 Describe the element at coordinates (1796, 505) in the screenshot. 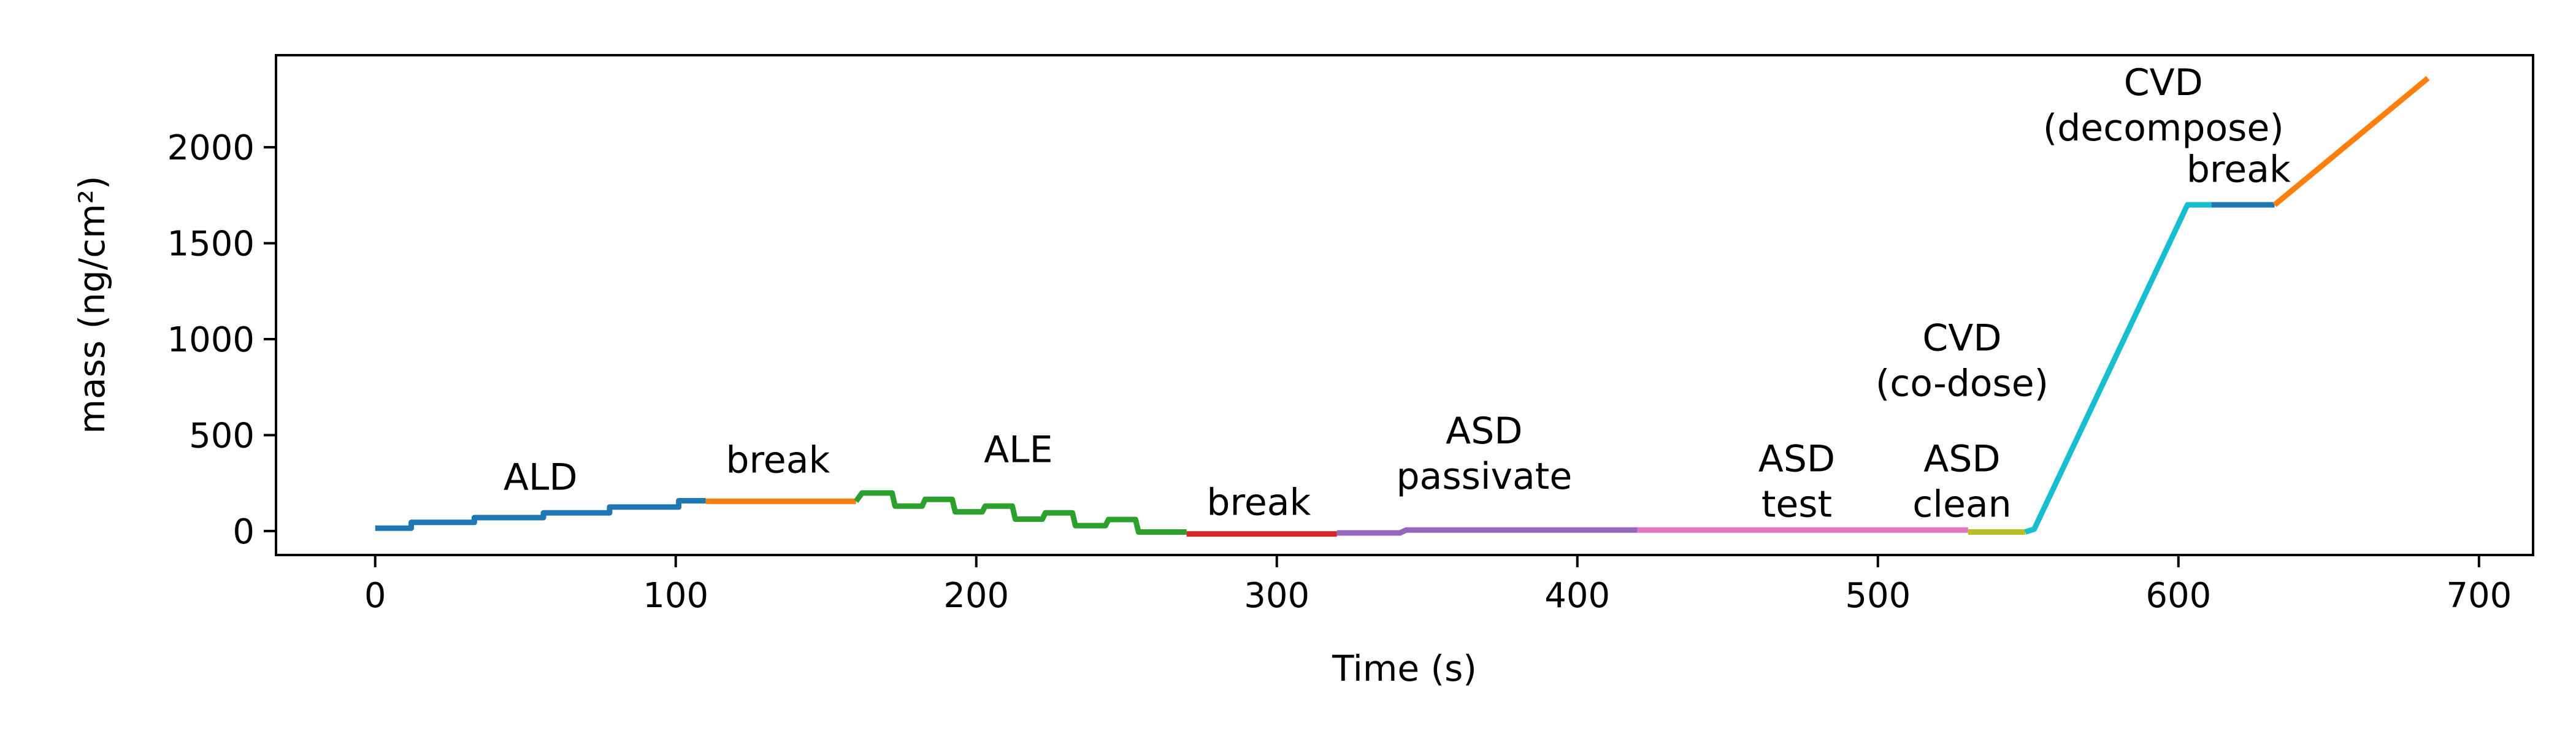

I see `segment-label-line: test` at that location.